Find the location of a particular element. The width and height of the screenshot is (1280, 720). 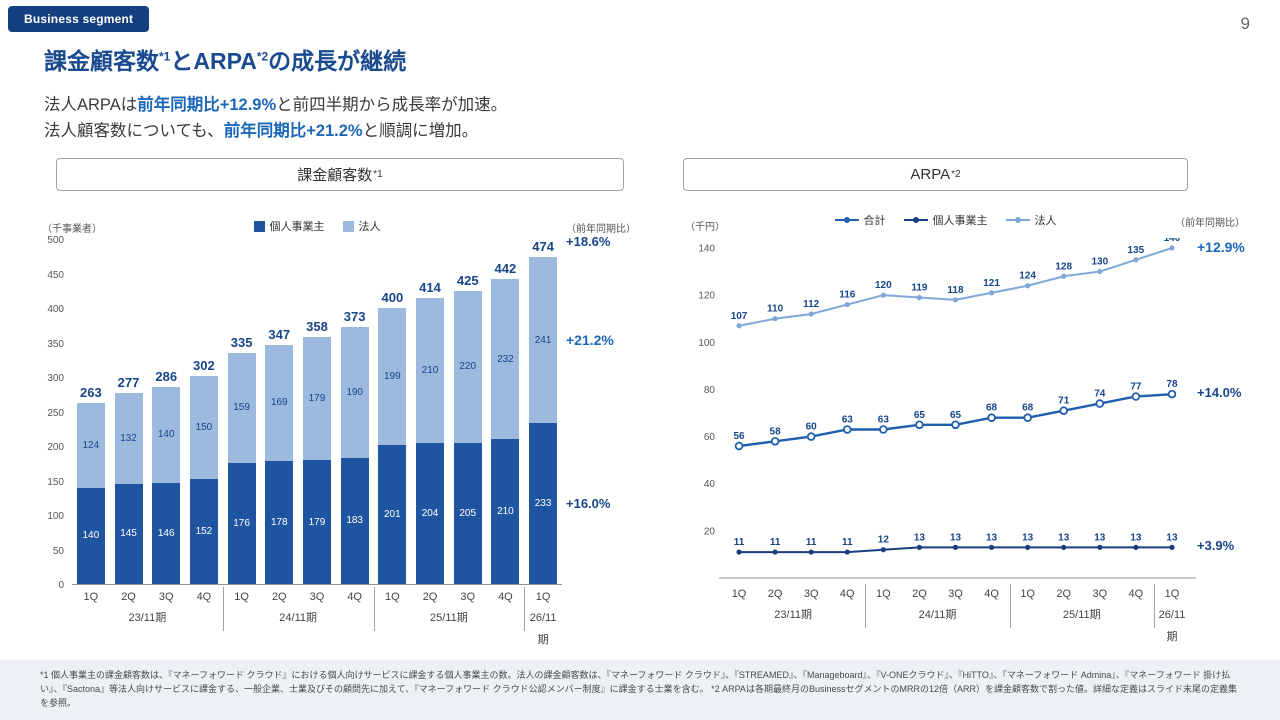

y-axis-tick-label: 450 is located at coordinates (55, 275).